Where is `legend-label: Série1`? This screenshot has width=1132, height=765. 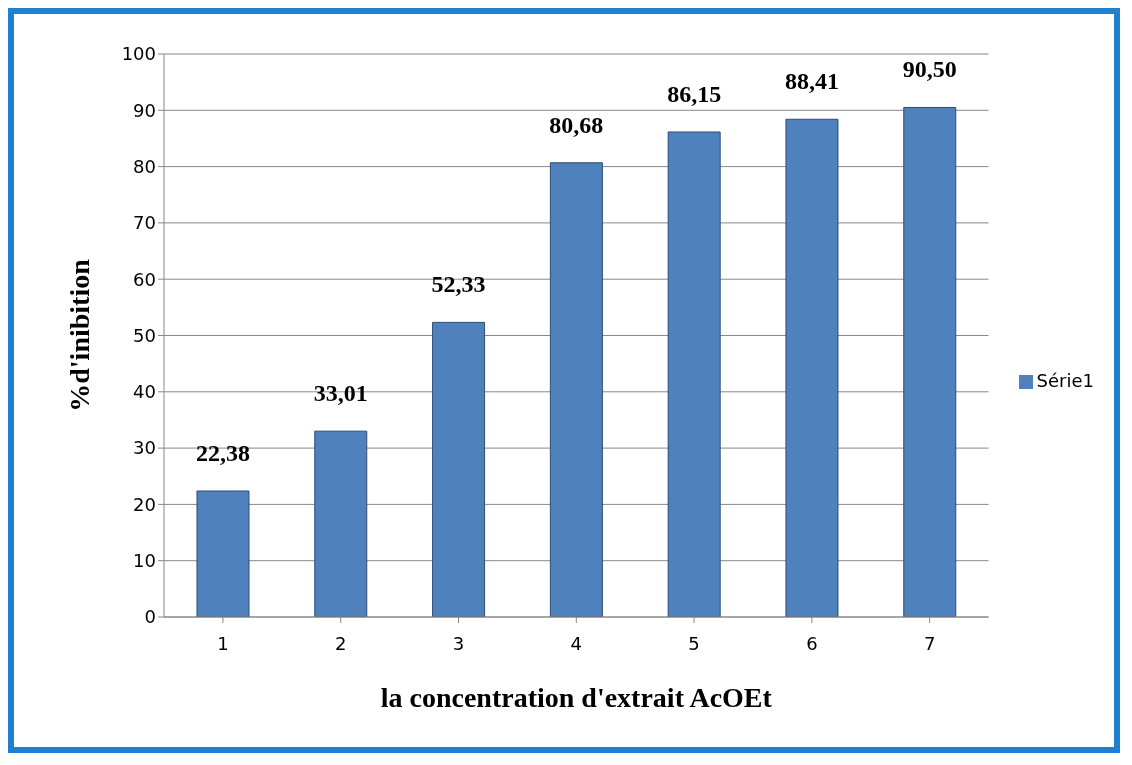
legend-label: Série1 is located at coordinates (1065, 380).